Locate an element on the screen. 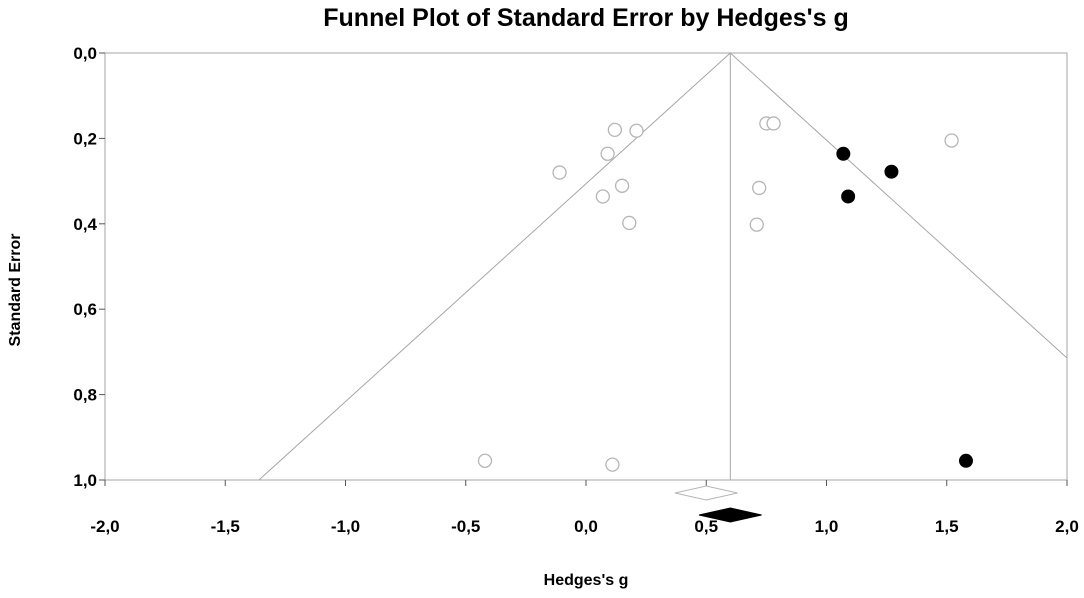 The width and height of the screenshot is (1084, 598). x-tick-label: -1,5 is located at coordinates (225, 526).